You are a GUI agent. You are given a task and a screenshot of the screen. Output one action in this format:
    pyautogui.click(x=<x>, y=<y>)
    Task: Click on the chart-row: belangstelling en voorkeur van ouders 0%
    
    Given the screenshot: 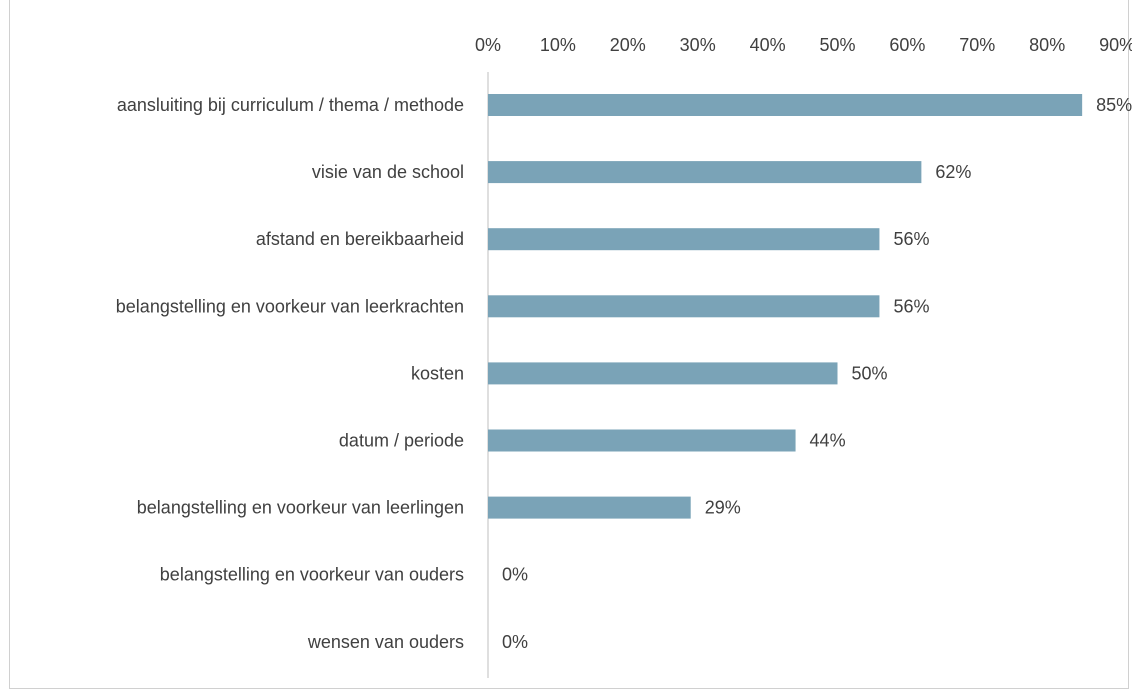 What is the action you would take?
    pyautogui.click(x=344, y=575)
    